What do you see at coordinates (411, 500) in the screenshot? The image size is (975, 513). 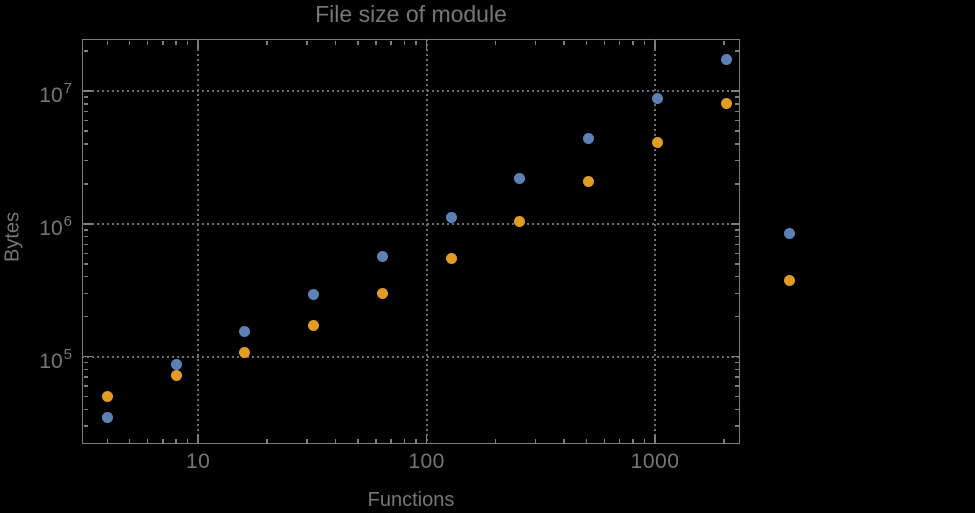 I see `x-axis-label: Functions` at bounding box center [411, 500].